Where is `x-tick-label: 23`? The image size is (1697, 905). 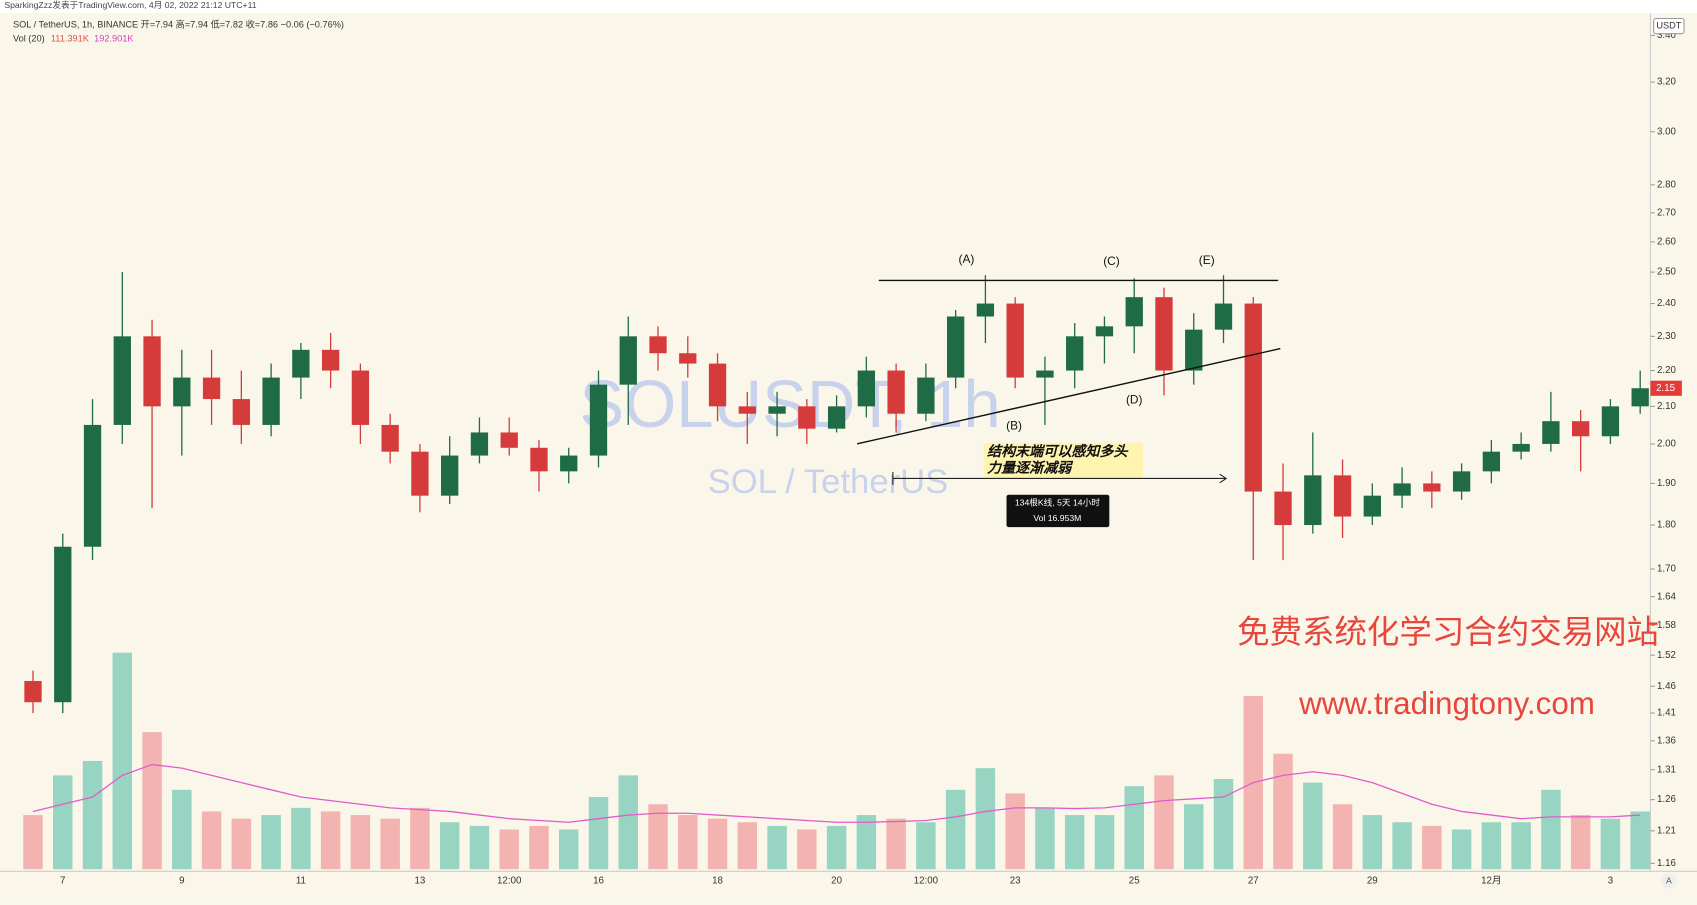 x-tick-label: 23 is located at coordinates (1015, 881).